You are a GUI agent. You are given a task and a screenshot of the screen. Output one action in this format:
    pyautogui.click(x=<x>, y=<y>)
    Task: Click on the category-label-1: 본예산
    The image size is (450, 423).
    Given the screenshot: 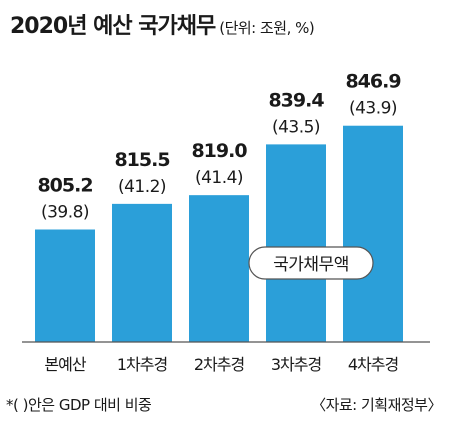 What is the action you would take?
    pyautogui.click(x=65, y=364)
    